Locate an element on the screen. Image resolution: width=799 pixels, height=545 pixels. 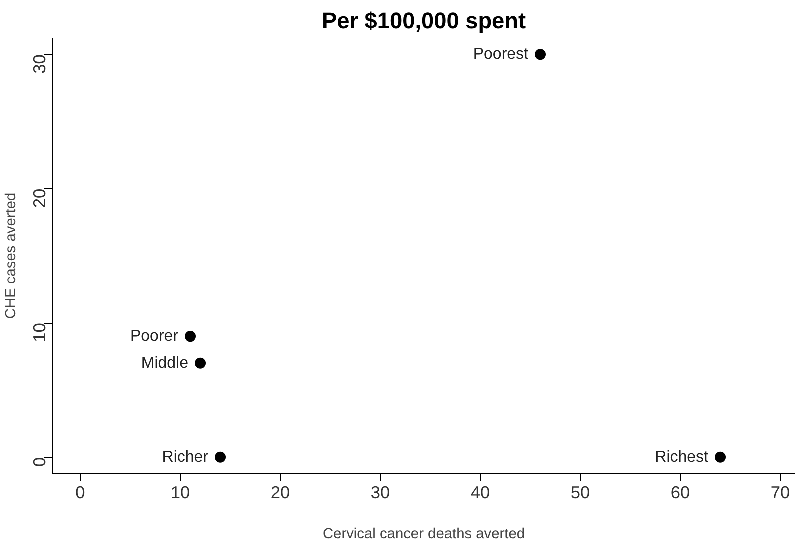
chart-title: Per $100,000 spent is located at coordinates (424, 21).